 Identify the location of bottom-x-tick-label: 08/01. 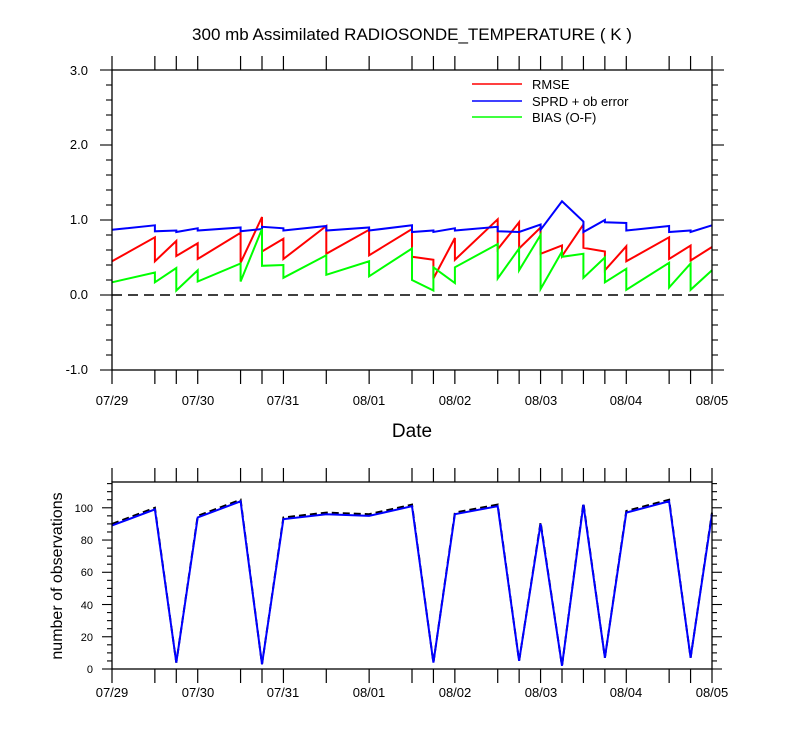
(369, 692).